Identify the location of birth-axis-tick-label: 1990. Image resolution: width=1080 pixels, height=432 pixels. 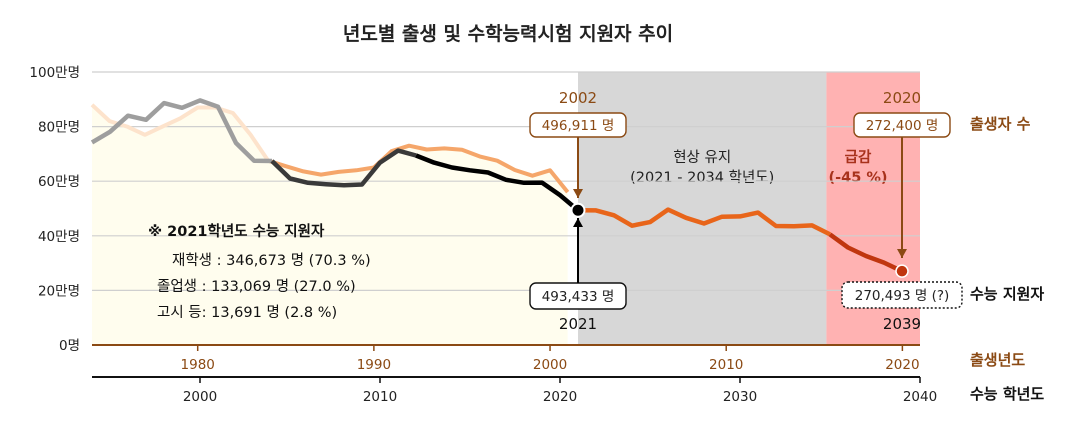
(374, 365).